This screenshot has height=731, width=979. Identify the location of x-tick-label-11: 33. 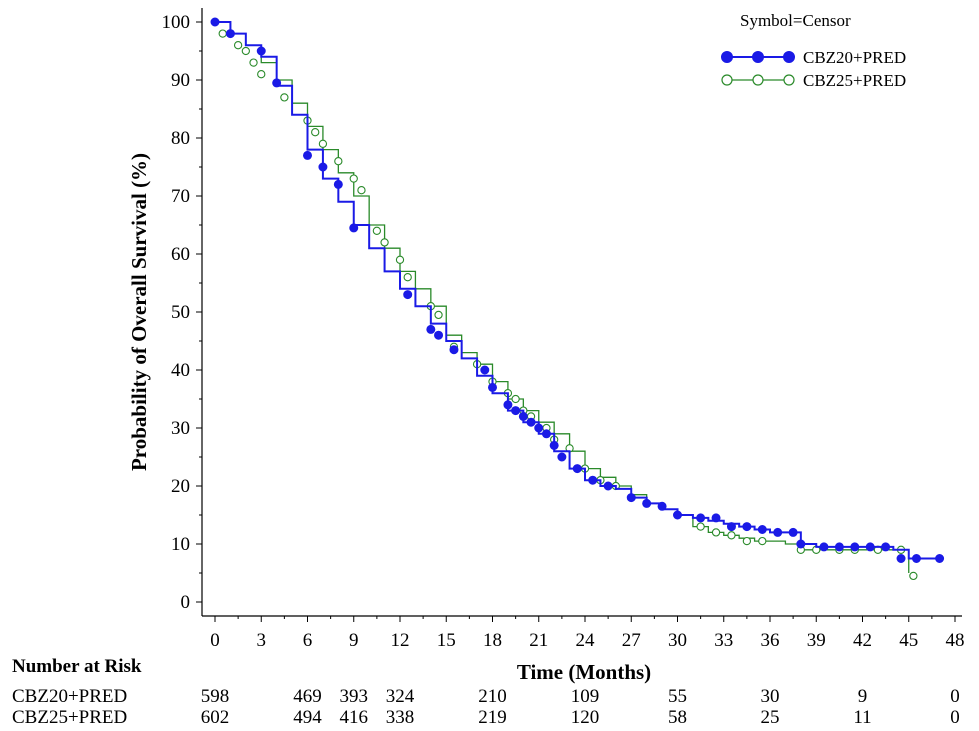
(723, 640).